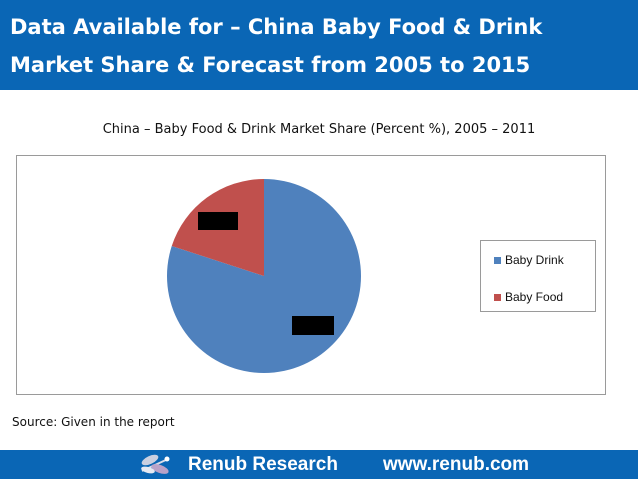  I want to click on source-note: Source: Given in the report, so click(93, 422).